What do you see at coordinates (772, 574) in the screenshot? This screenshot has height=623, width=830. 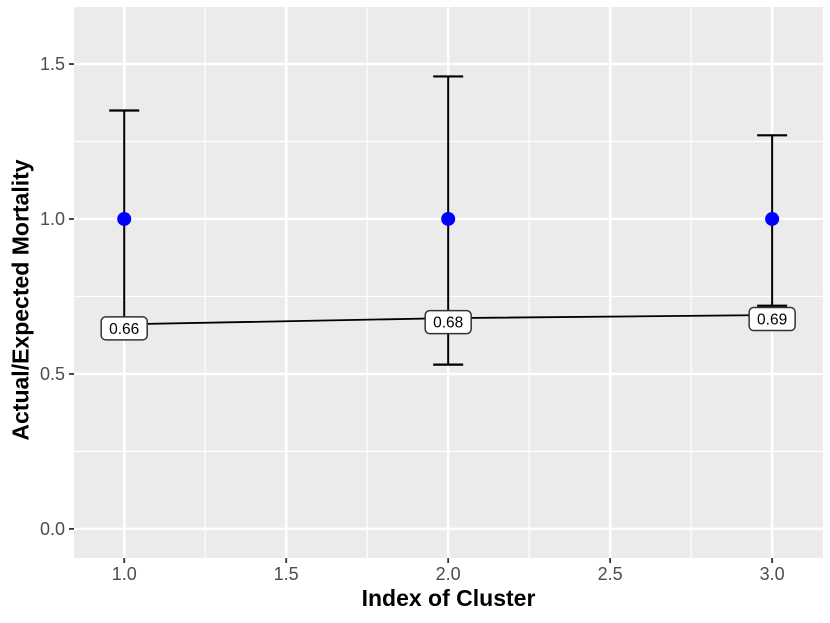 I see `x-tick-label: 3.0` at bounding box center [772, 574].